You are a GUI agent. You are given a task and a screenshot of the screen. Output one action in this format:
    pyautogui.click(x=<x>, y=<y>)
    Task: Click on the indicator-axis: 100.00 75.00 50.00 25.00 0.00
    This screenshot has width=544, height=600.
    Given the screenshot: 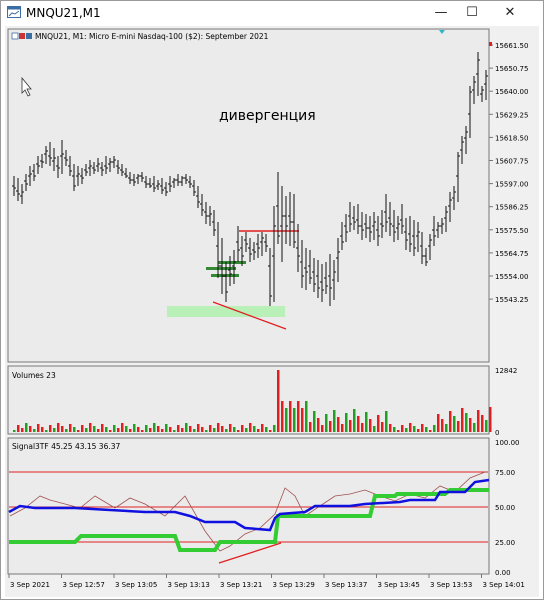 What is the action you would take?
    pyautogui.click(x=507, y=508)
    